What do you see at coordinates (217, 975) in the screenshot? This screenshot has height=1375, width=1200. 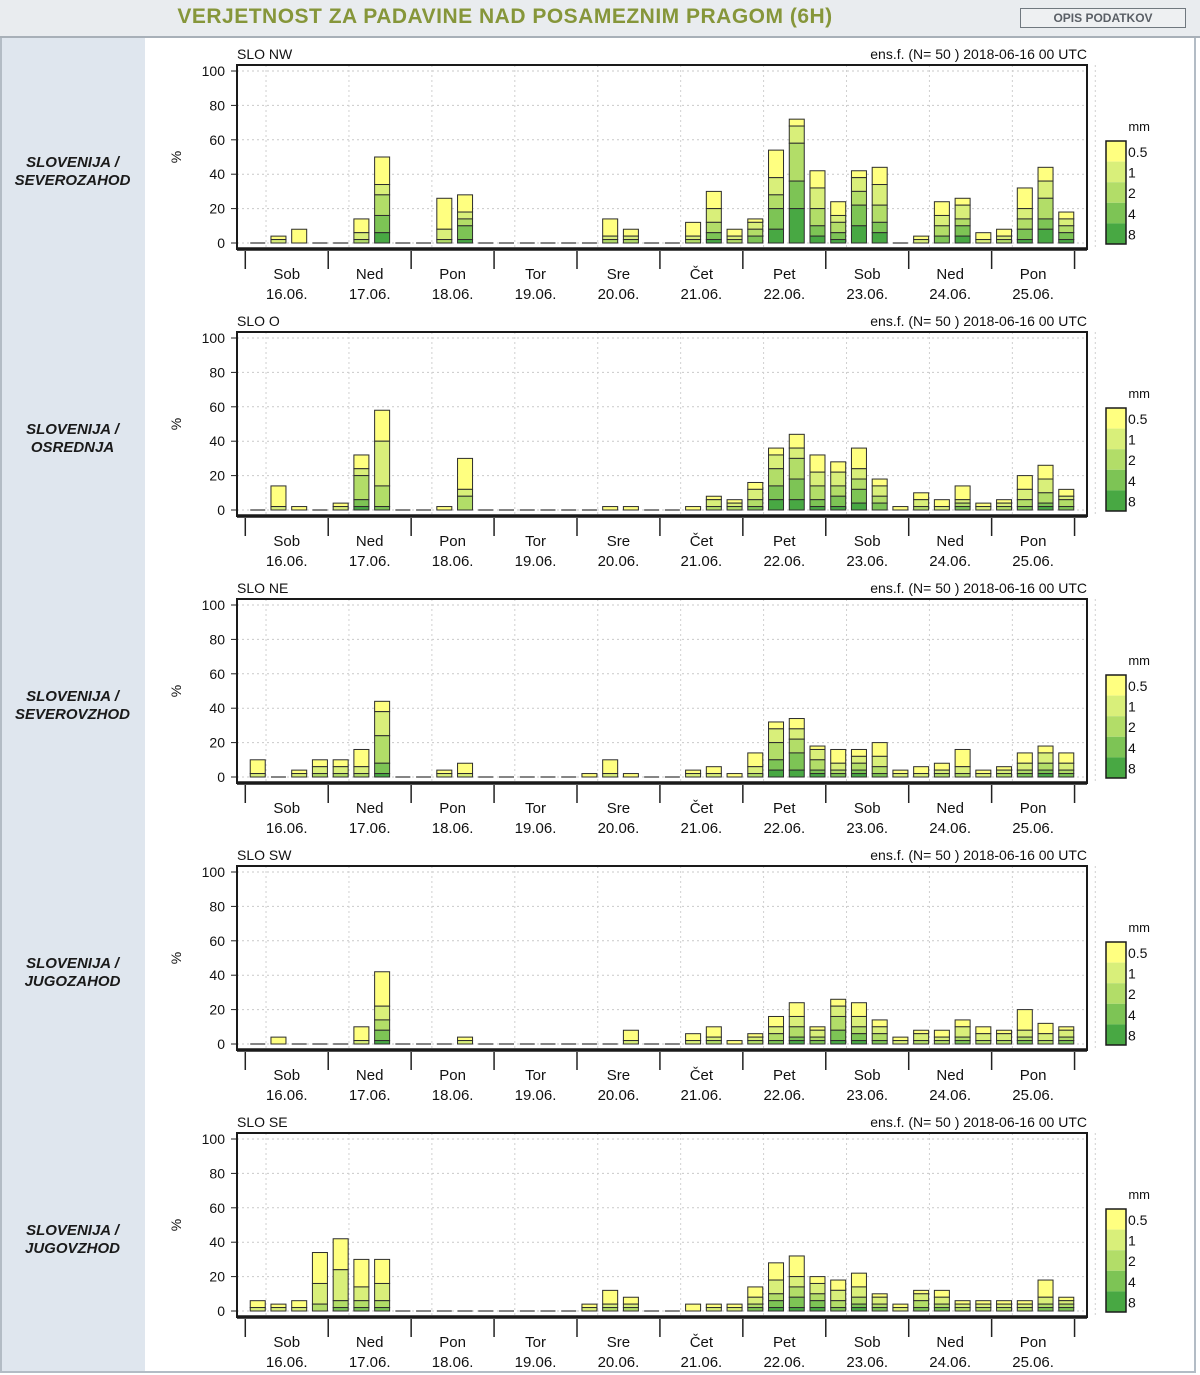 I see `y-tick-label: 40` at bounding box center [217, 975].